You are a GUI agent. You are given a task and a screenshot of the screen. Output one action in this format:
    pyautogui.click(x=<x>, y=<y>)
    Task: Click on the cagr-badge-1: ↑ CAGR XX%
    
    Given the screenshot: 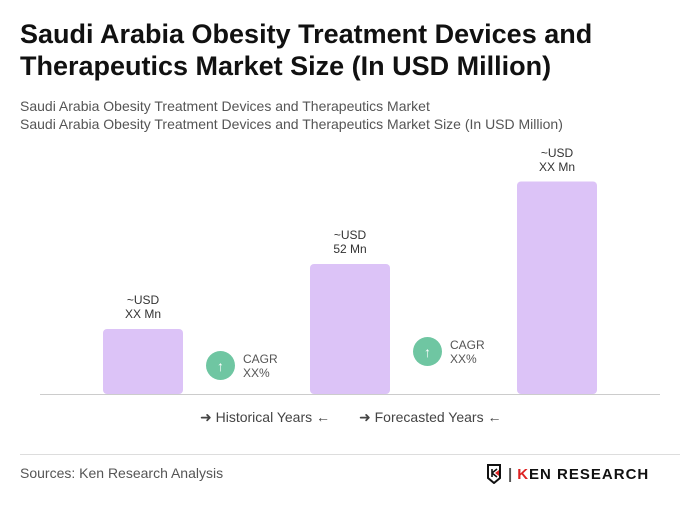 What is the action you would take?
    pyautogui.click(x=242, y=365)
    